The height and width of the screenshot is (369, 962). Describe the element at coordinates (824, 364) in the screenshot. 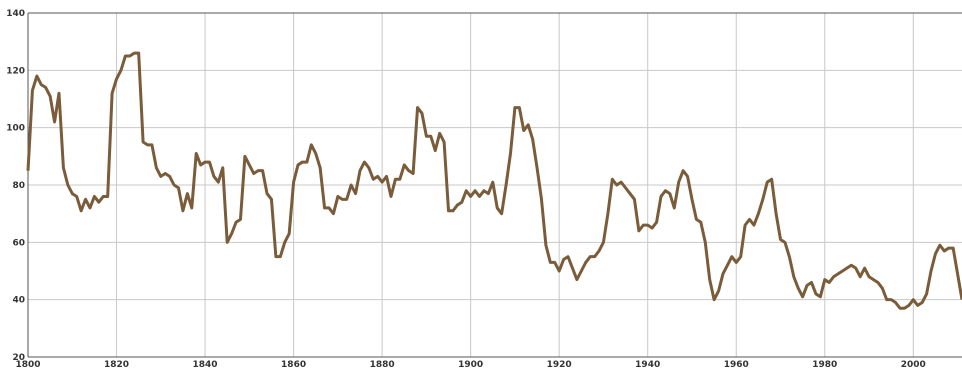

I see `x-tick-label: 1980` at that location.